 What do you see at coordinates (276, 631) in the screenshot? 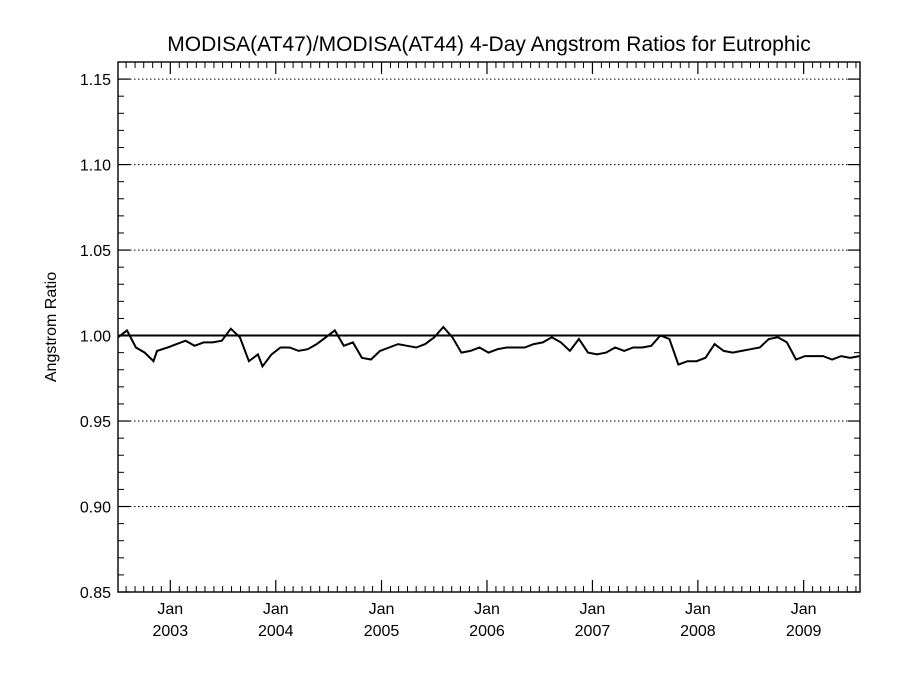
I see `x-tick-year-label: 2004` at bounding box center [276, 631].